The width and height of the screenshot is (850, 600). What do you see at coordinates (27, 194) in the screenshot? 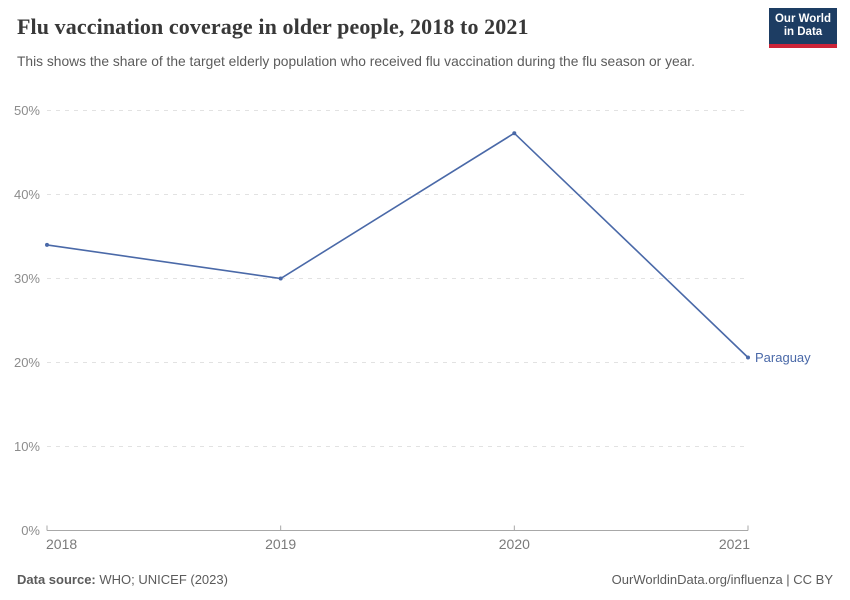
I see `y-axis-tick-label: 40%` at bounding box center [27, 194].